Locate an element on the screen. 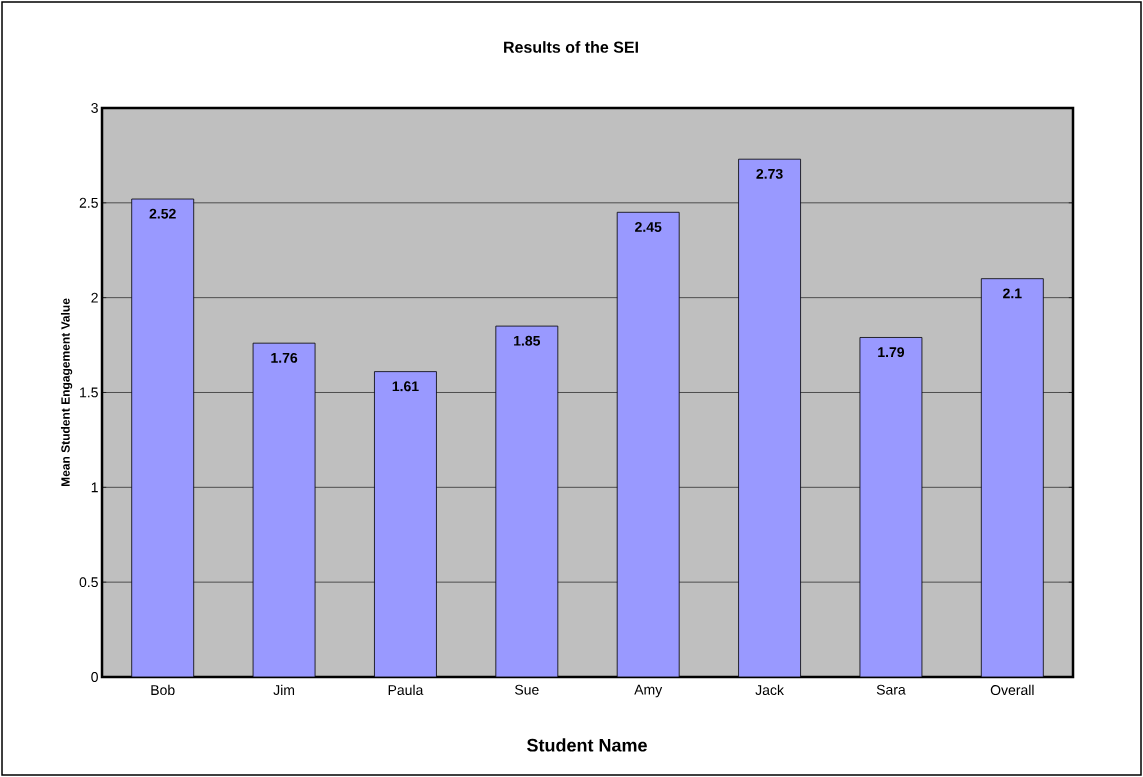  data-label: 1.85 is located at coordinates (527, 340).